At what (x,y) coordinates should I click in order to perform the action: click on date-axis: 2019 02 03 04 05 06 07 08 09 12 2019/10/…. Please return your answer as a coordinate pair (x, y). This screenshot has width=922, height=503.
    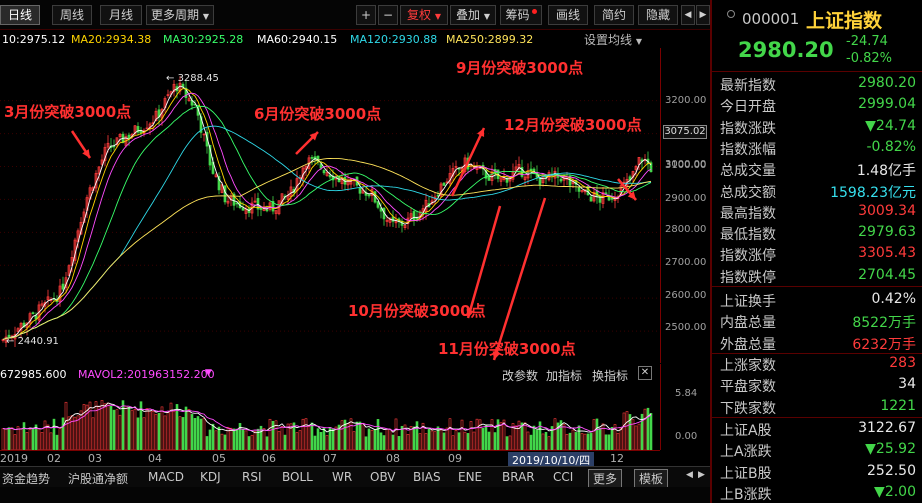
    Looking at the image, I should click on (330, 459).